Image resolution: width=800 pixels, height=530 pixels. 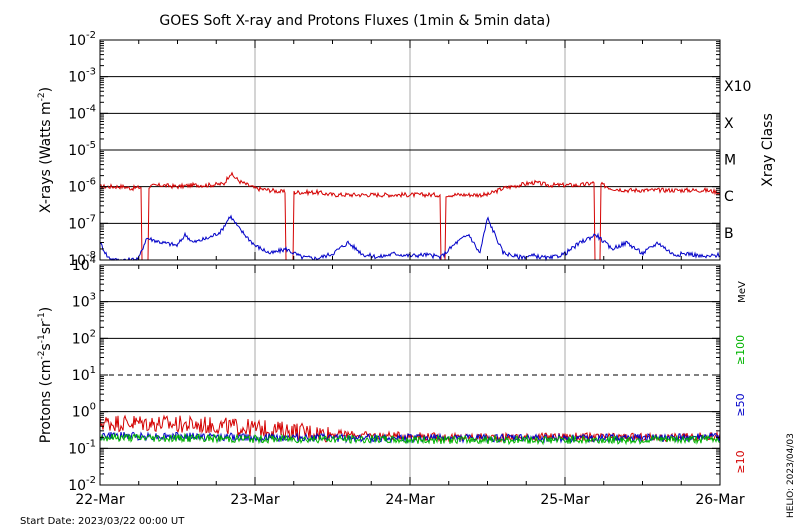 What do you see at coordinates (46, 89) in the screenshot?
I see `xray-y-axis-label-end: )` at bounding box center [46, 89].